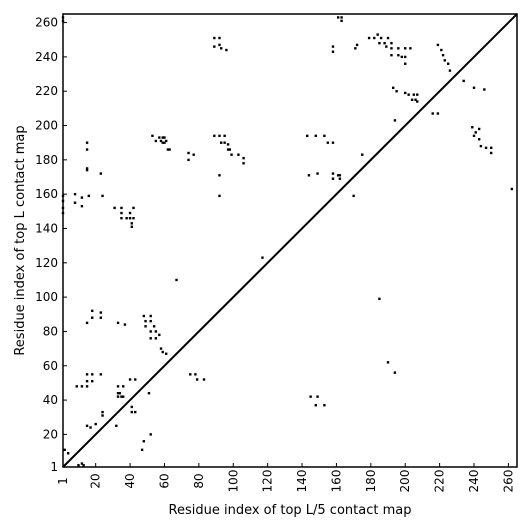  I want to click on x-tick-label: 60, so click(164, 480).